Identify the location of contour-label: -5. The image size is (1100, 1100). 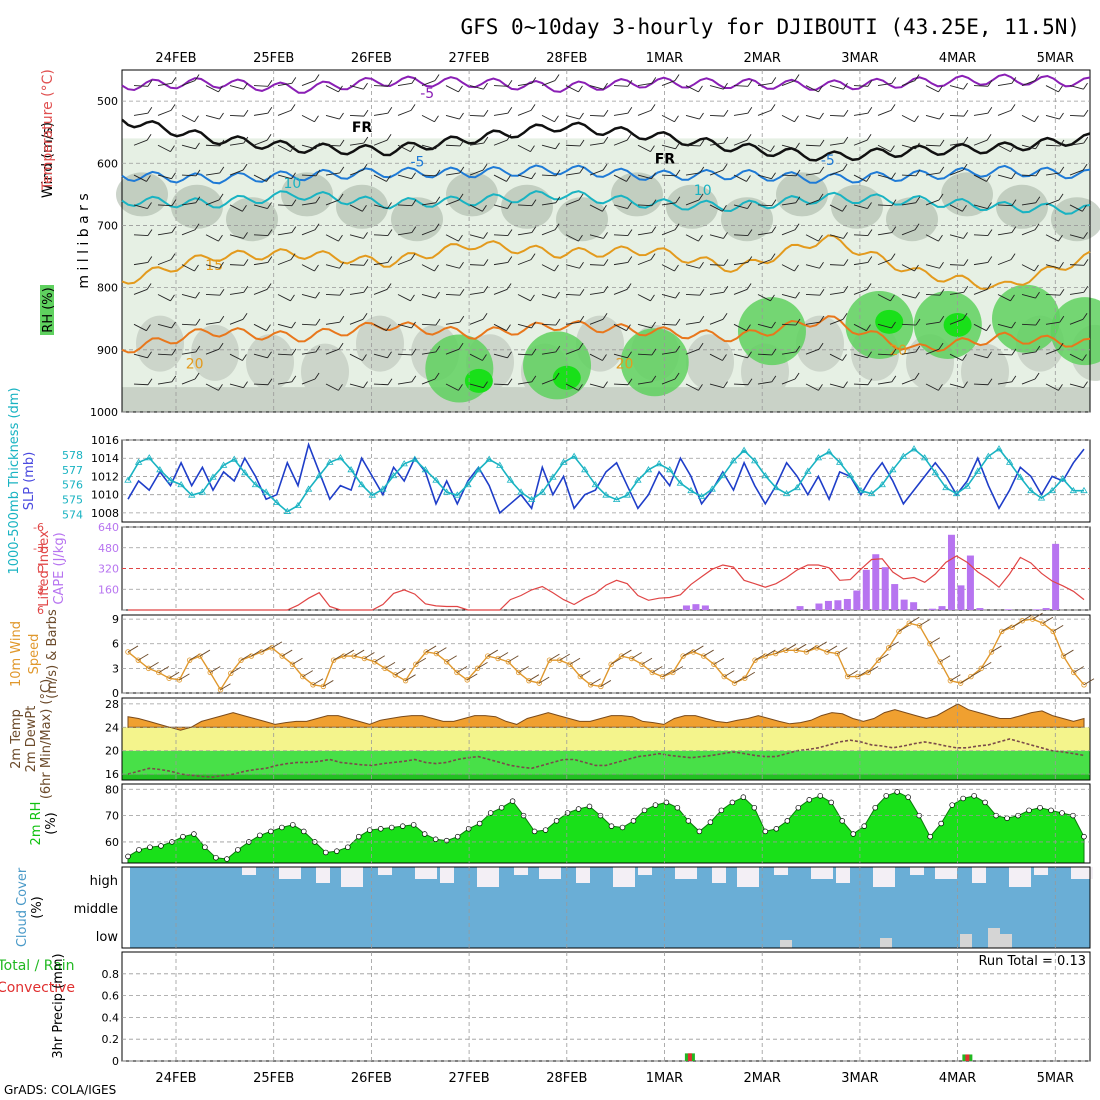
(427, 94).